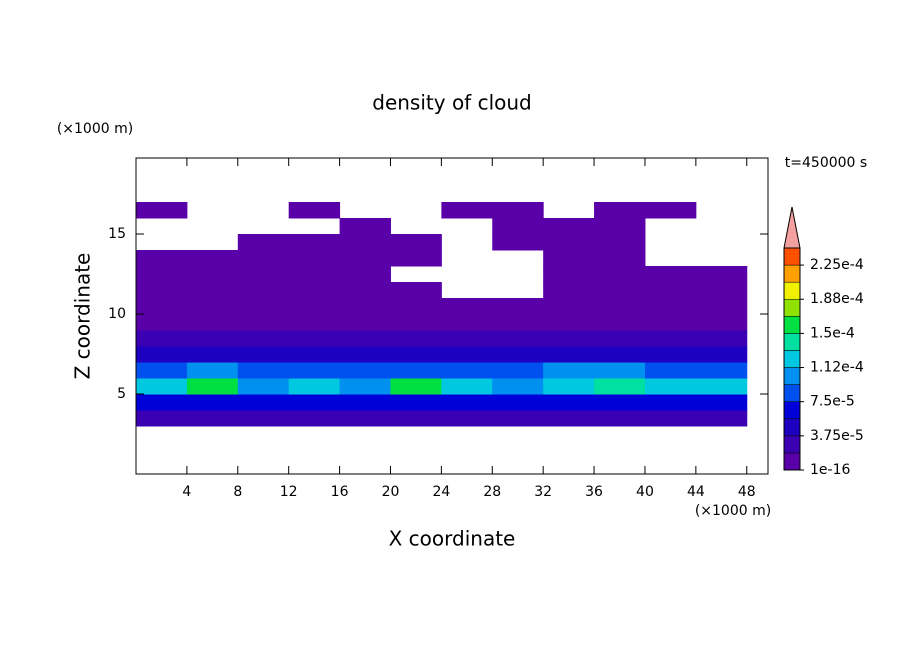  What do you see at coordinates (696, 492) in the screenshot?
I see `x-tick-label: 44` at bounding box center [696, 492].